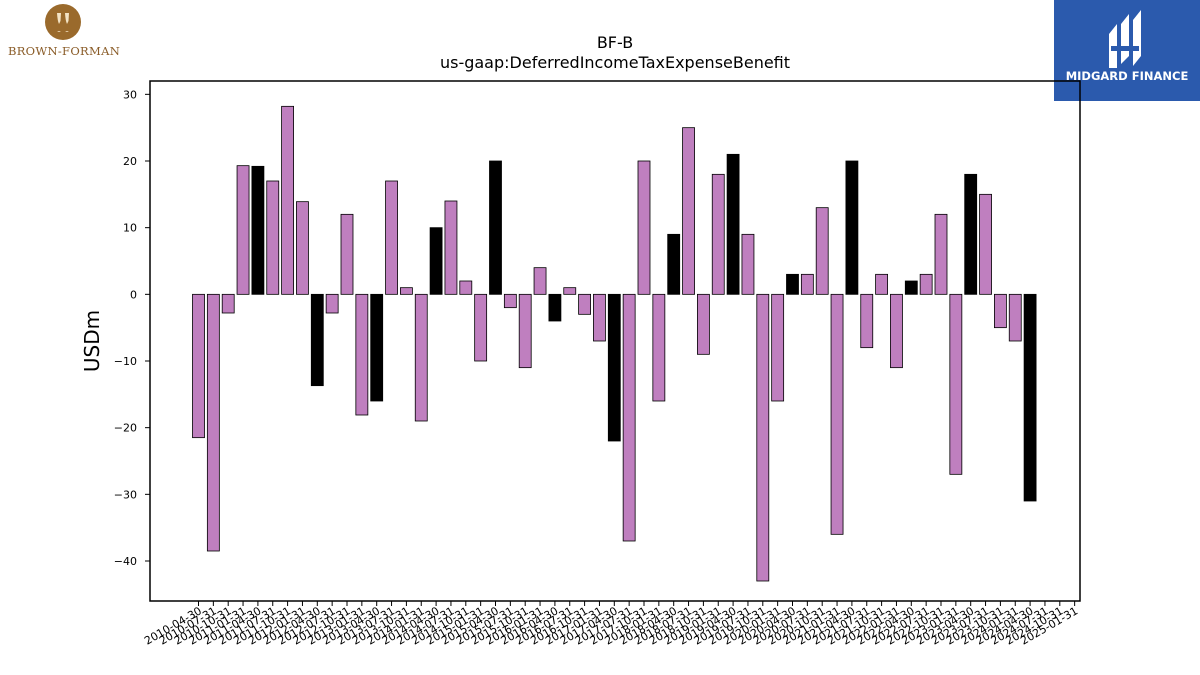 The height and width of the screenshot is (675, 1200). Describe the element at coordinates (130, 94) in the screenshot. I see `y-tick-label: 30` at that location.